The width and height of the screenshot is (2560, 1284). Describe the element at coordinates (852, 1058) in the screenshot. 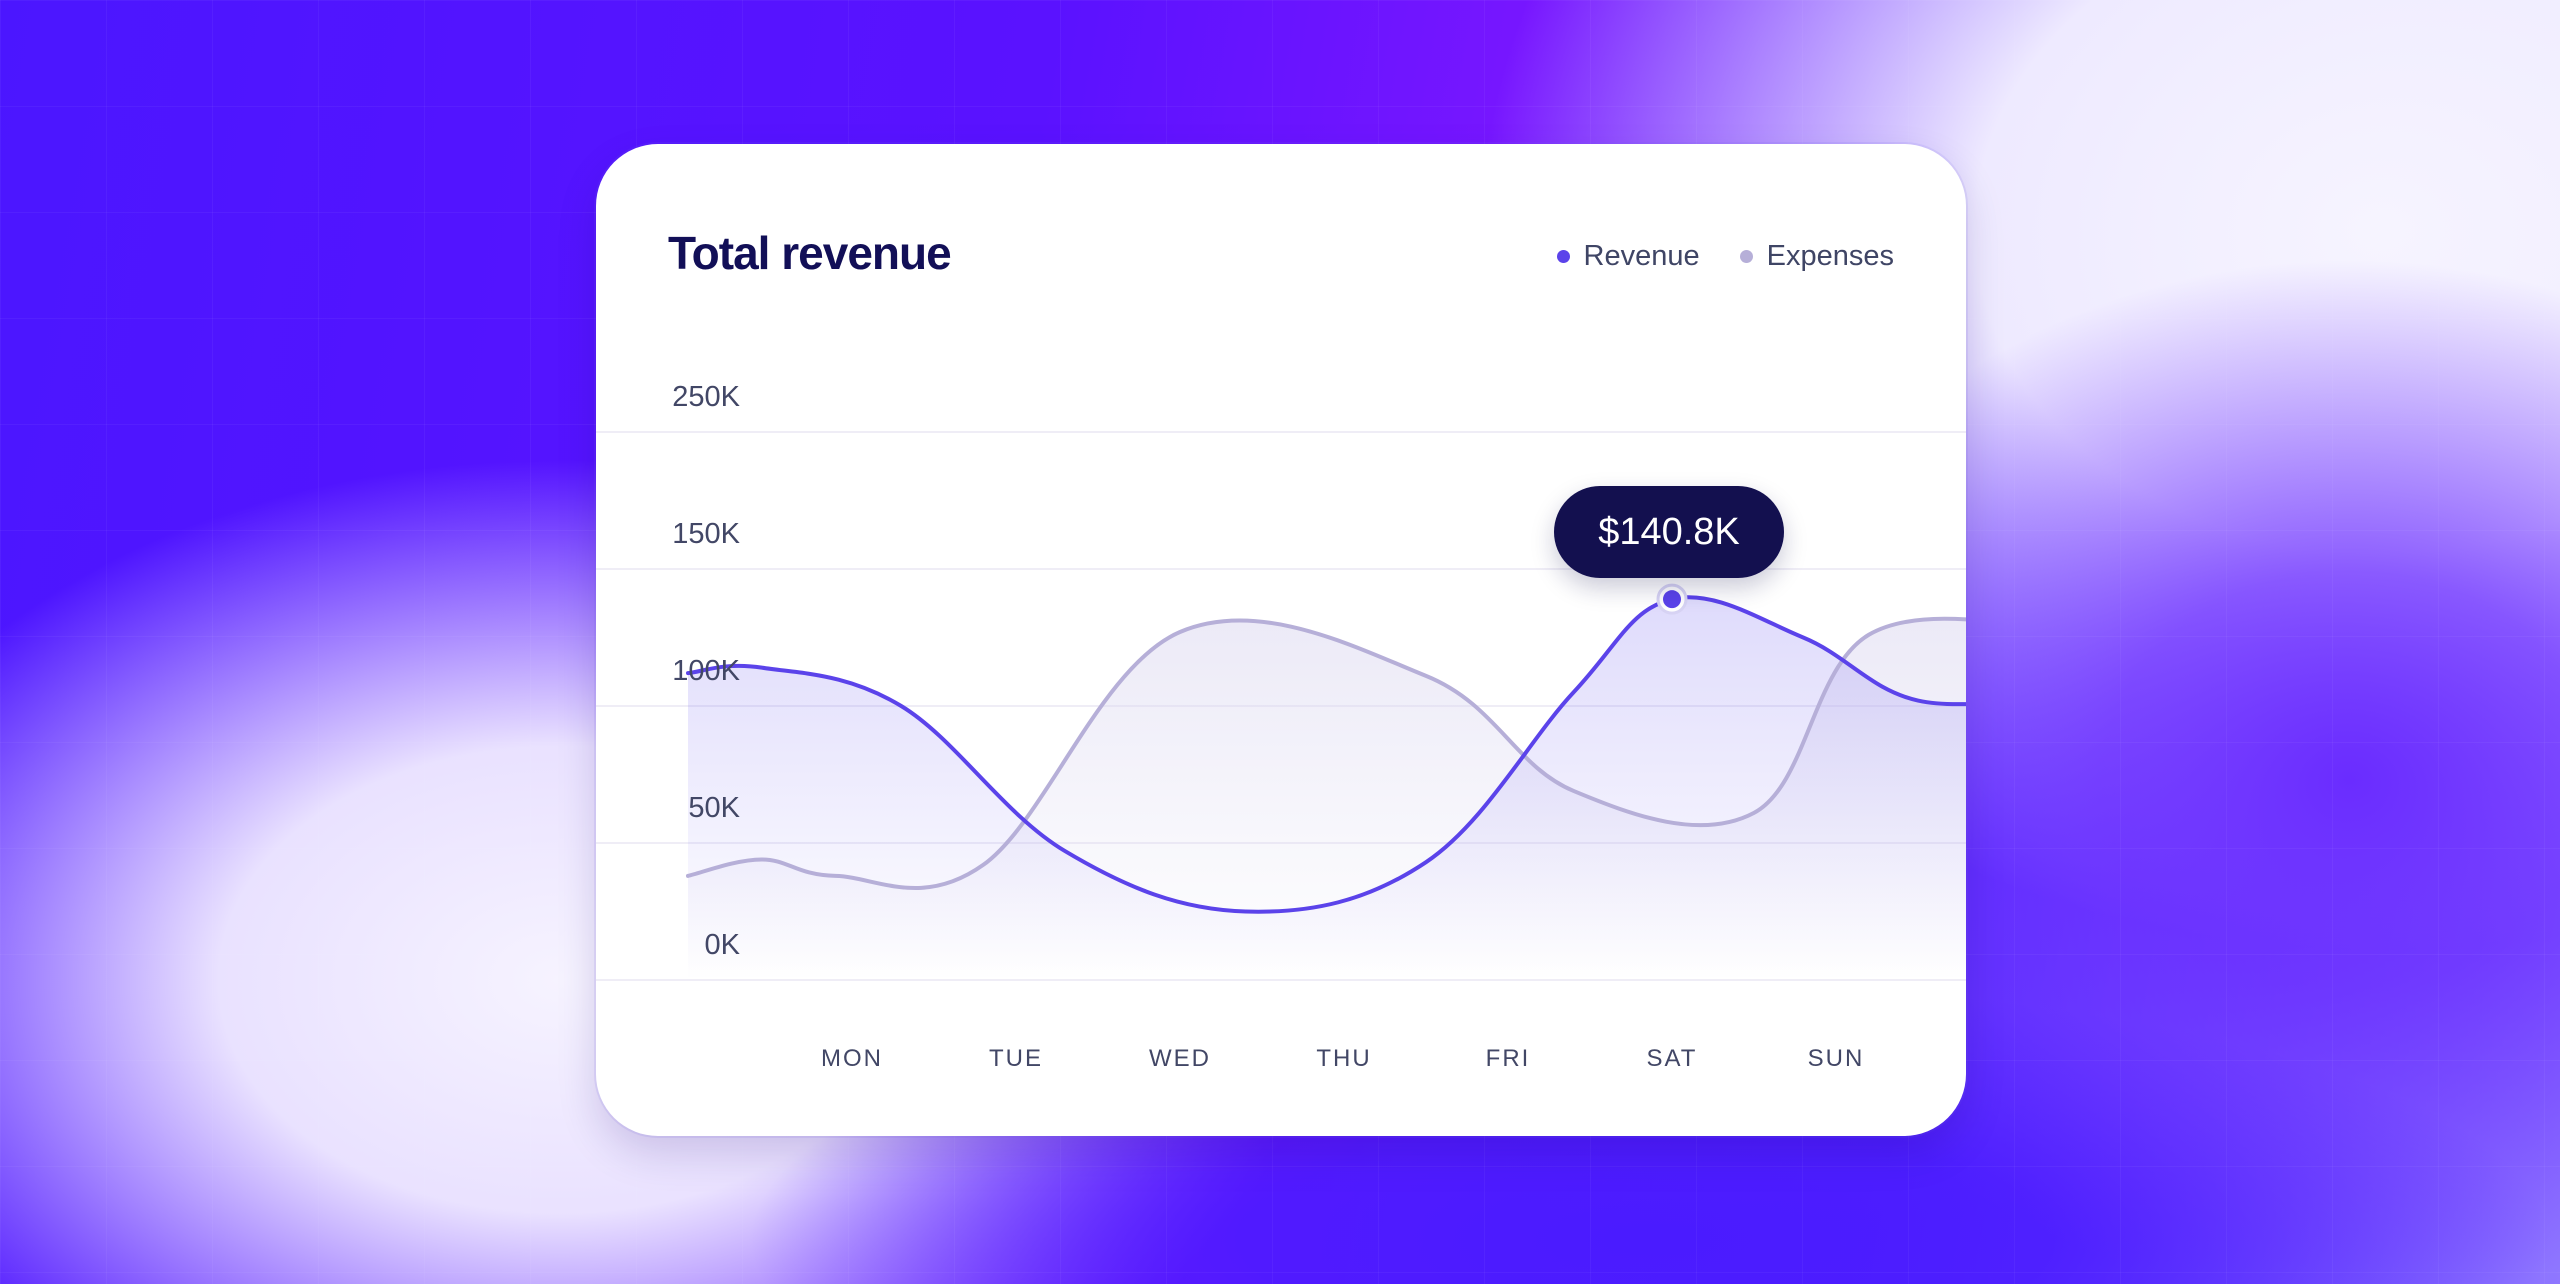

I see `x-tick-label: MON` at that location.